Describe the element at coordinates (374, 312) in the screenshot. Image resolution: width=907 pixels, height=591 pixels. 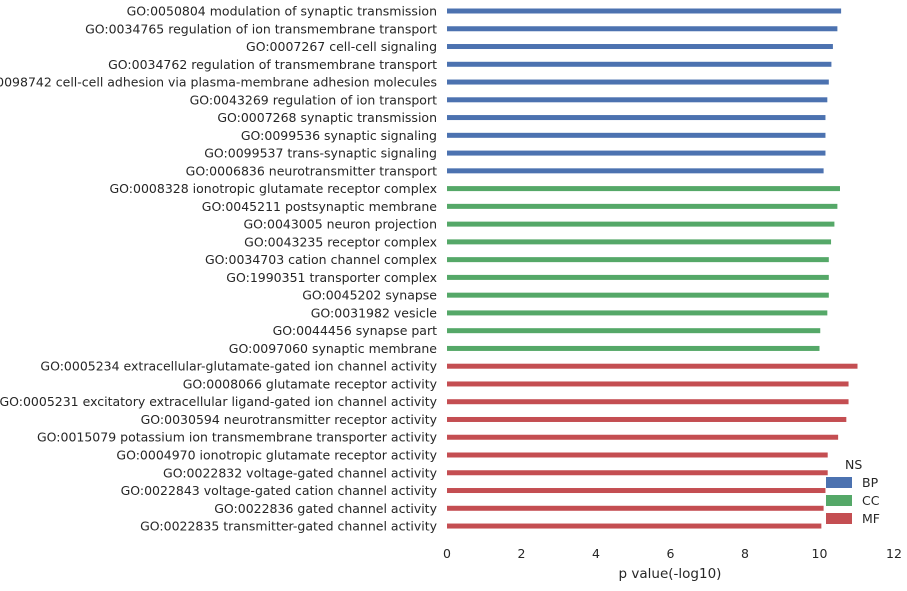
I see `category-label: GO:0031982 vesicle` at that location.